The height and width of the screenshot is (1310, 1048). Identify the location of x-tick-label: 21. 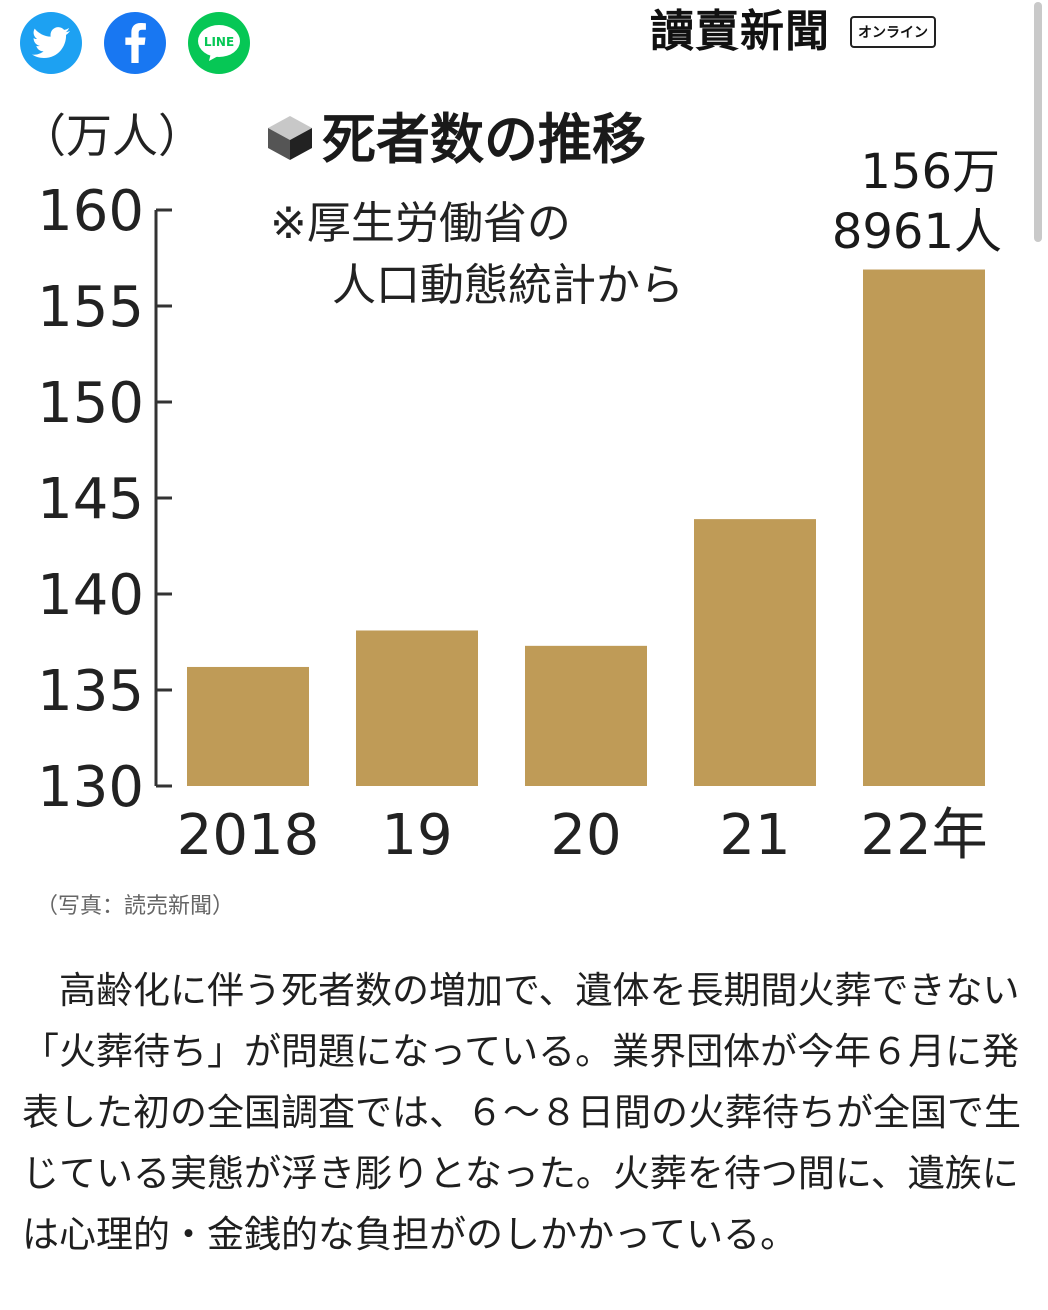
(754, 835).